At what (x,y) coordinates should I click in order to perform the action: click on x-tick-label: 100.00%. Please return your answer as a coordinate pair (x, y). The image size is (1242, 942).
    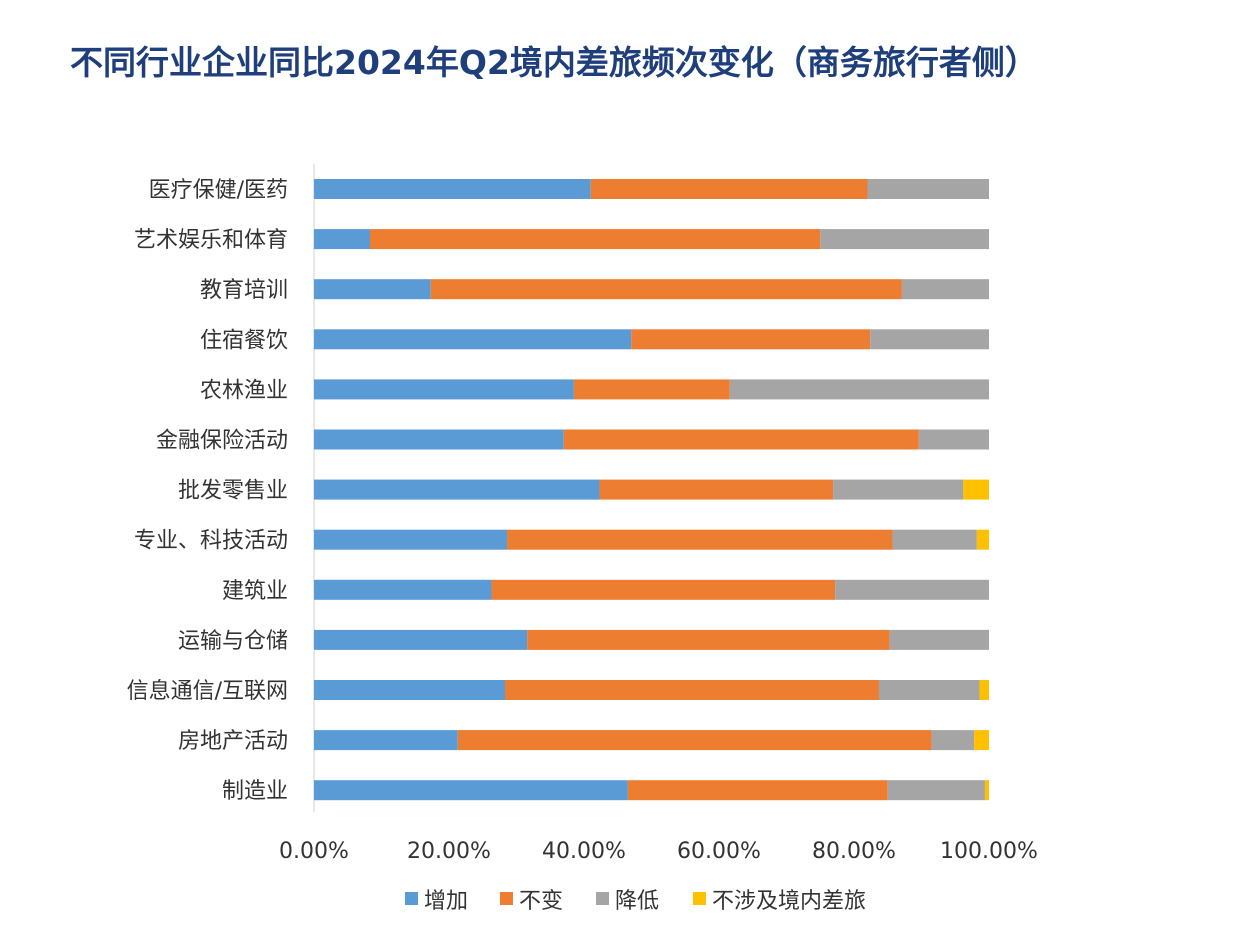
    Looking at the image, I should click on (989, 851).